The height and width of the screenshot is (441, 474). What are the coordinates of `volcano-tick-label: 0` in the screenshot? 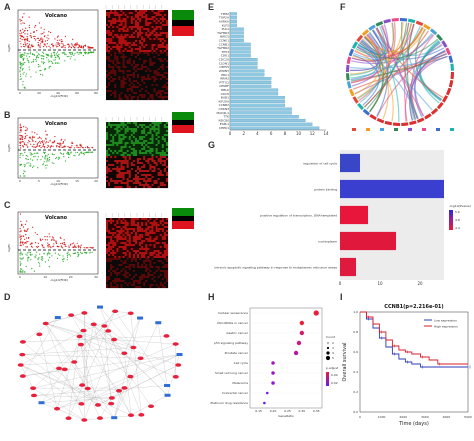 It's located at (20, 93).